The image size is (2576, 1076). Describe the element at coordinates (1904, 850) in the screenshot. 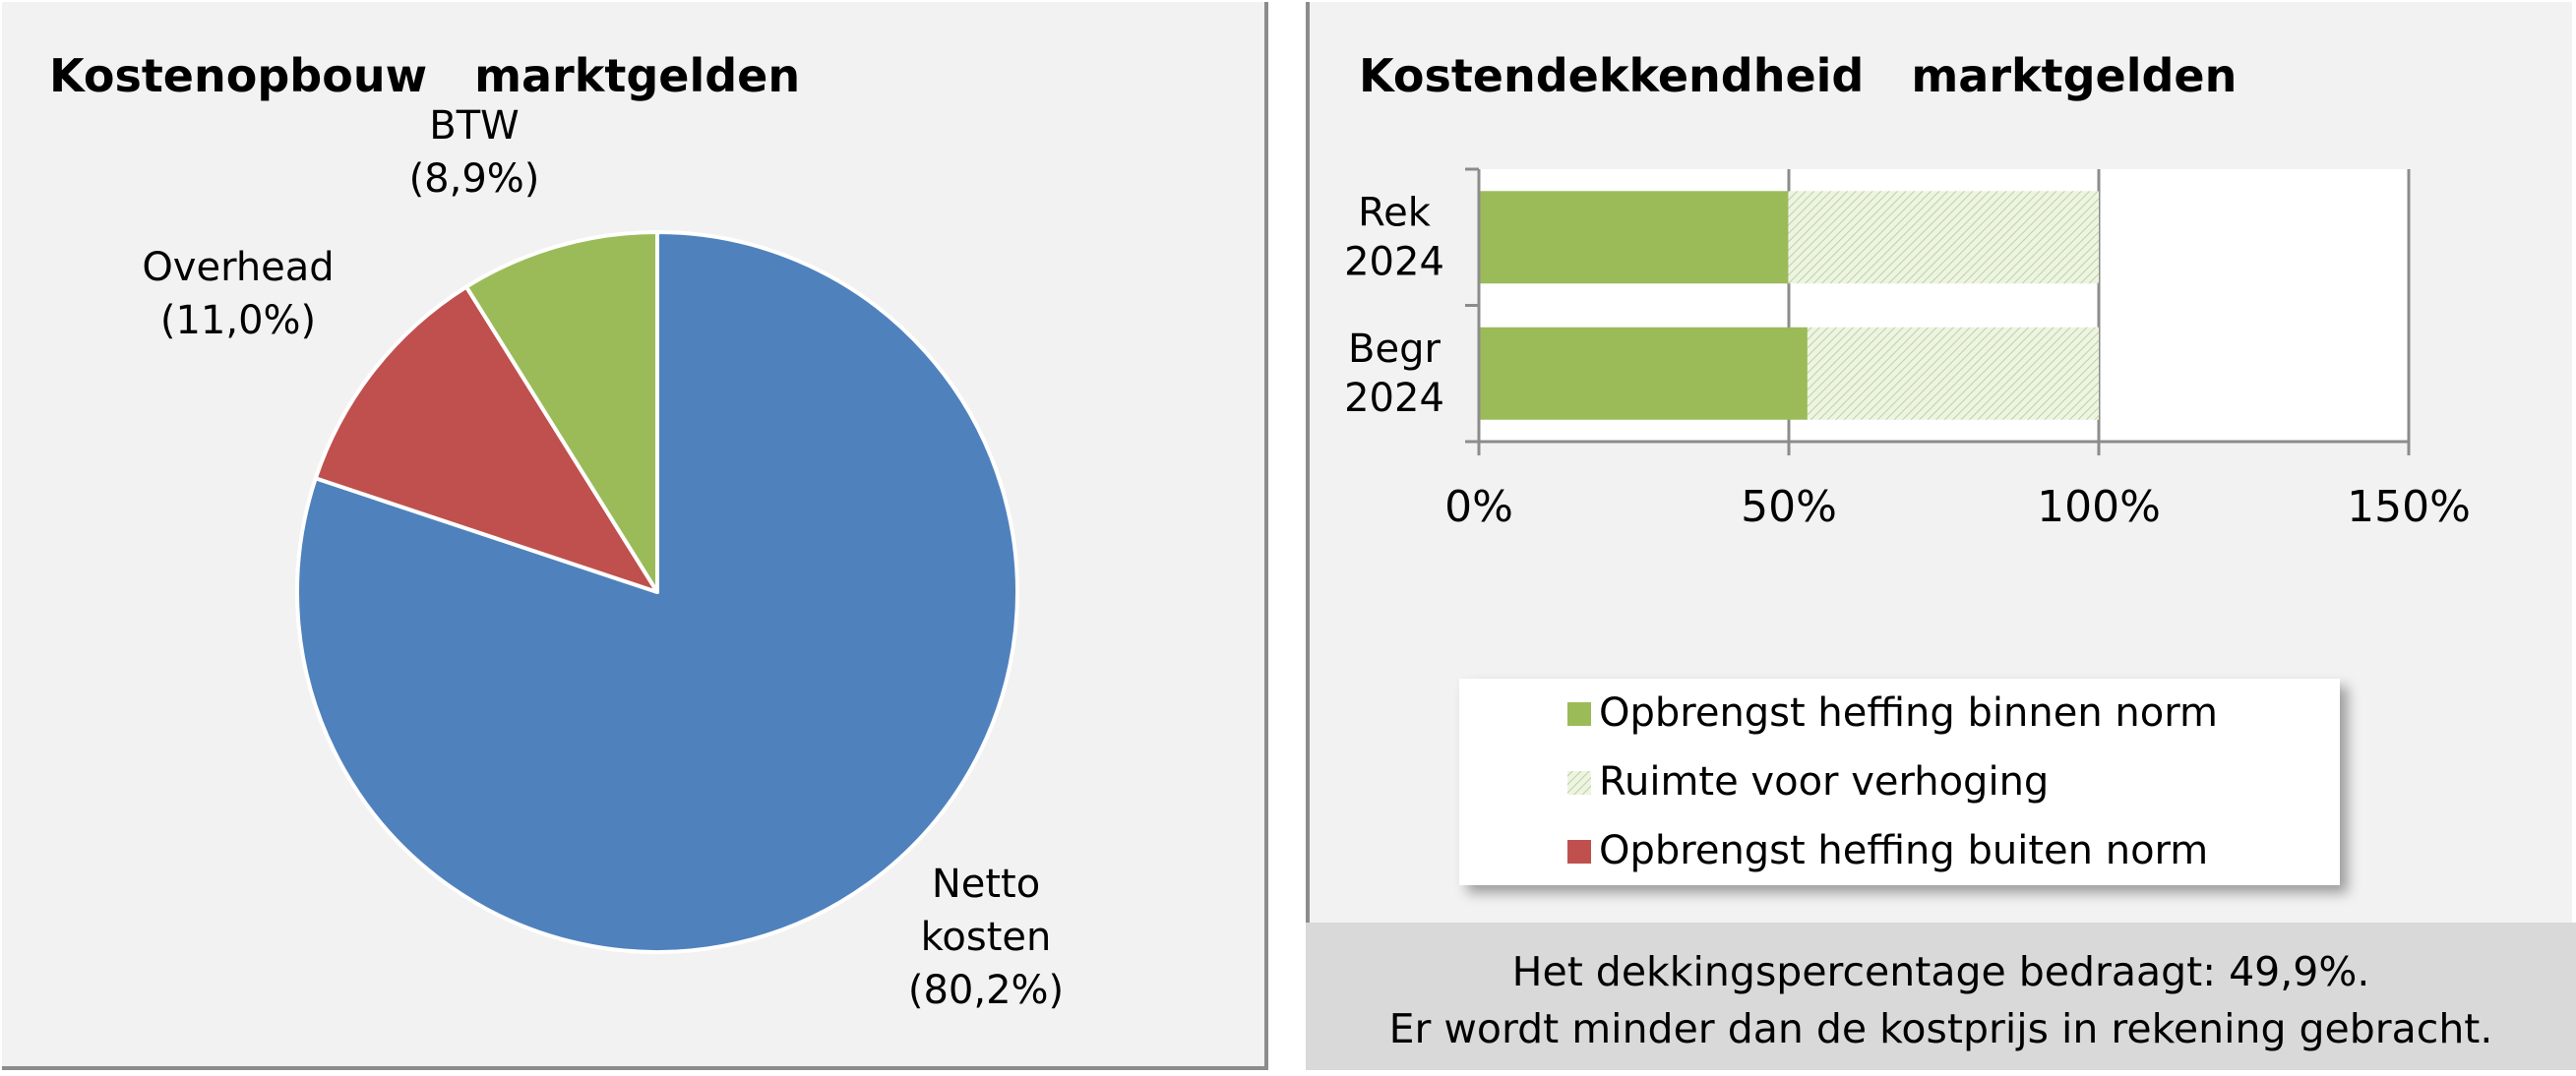

I see `legend-label-buiten-norm: Opbrengst heffing buiten norm` at that location.